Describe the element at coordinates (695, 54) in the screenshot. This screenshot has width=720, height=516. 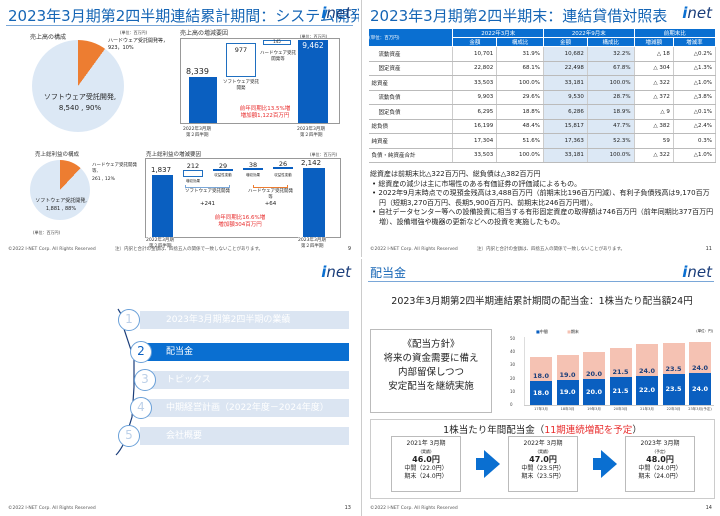
I see `table-cell: △0.2%` at that location.